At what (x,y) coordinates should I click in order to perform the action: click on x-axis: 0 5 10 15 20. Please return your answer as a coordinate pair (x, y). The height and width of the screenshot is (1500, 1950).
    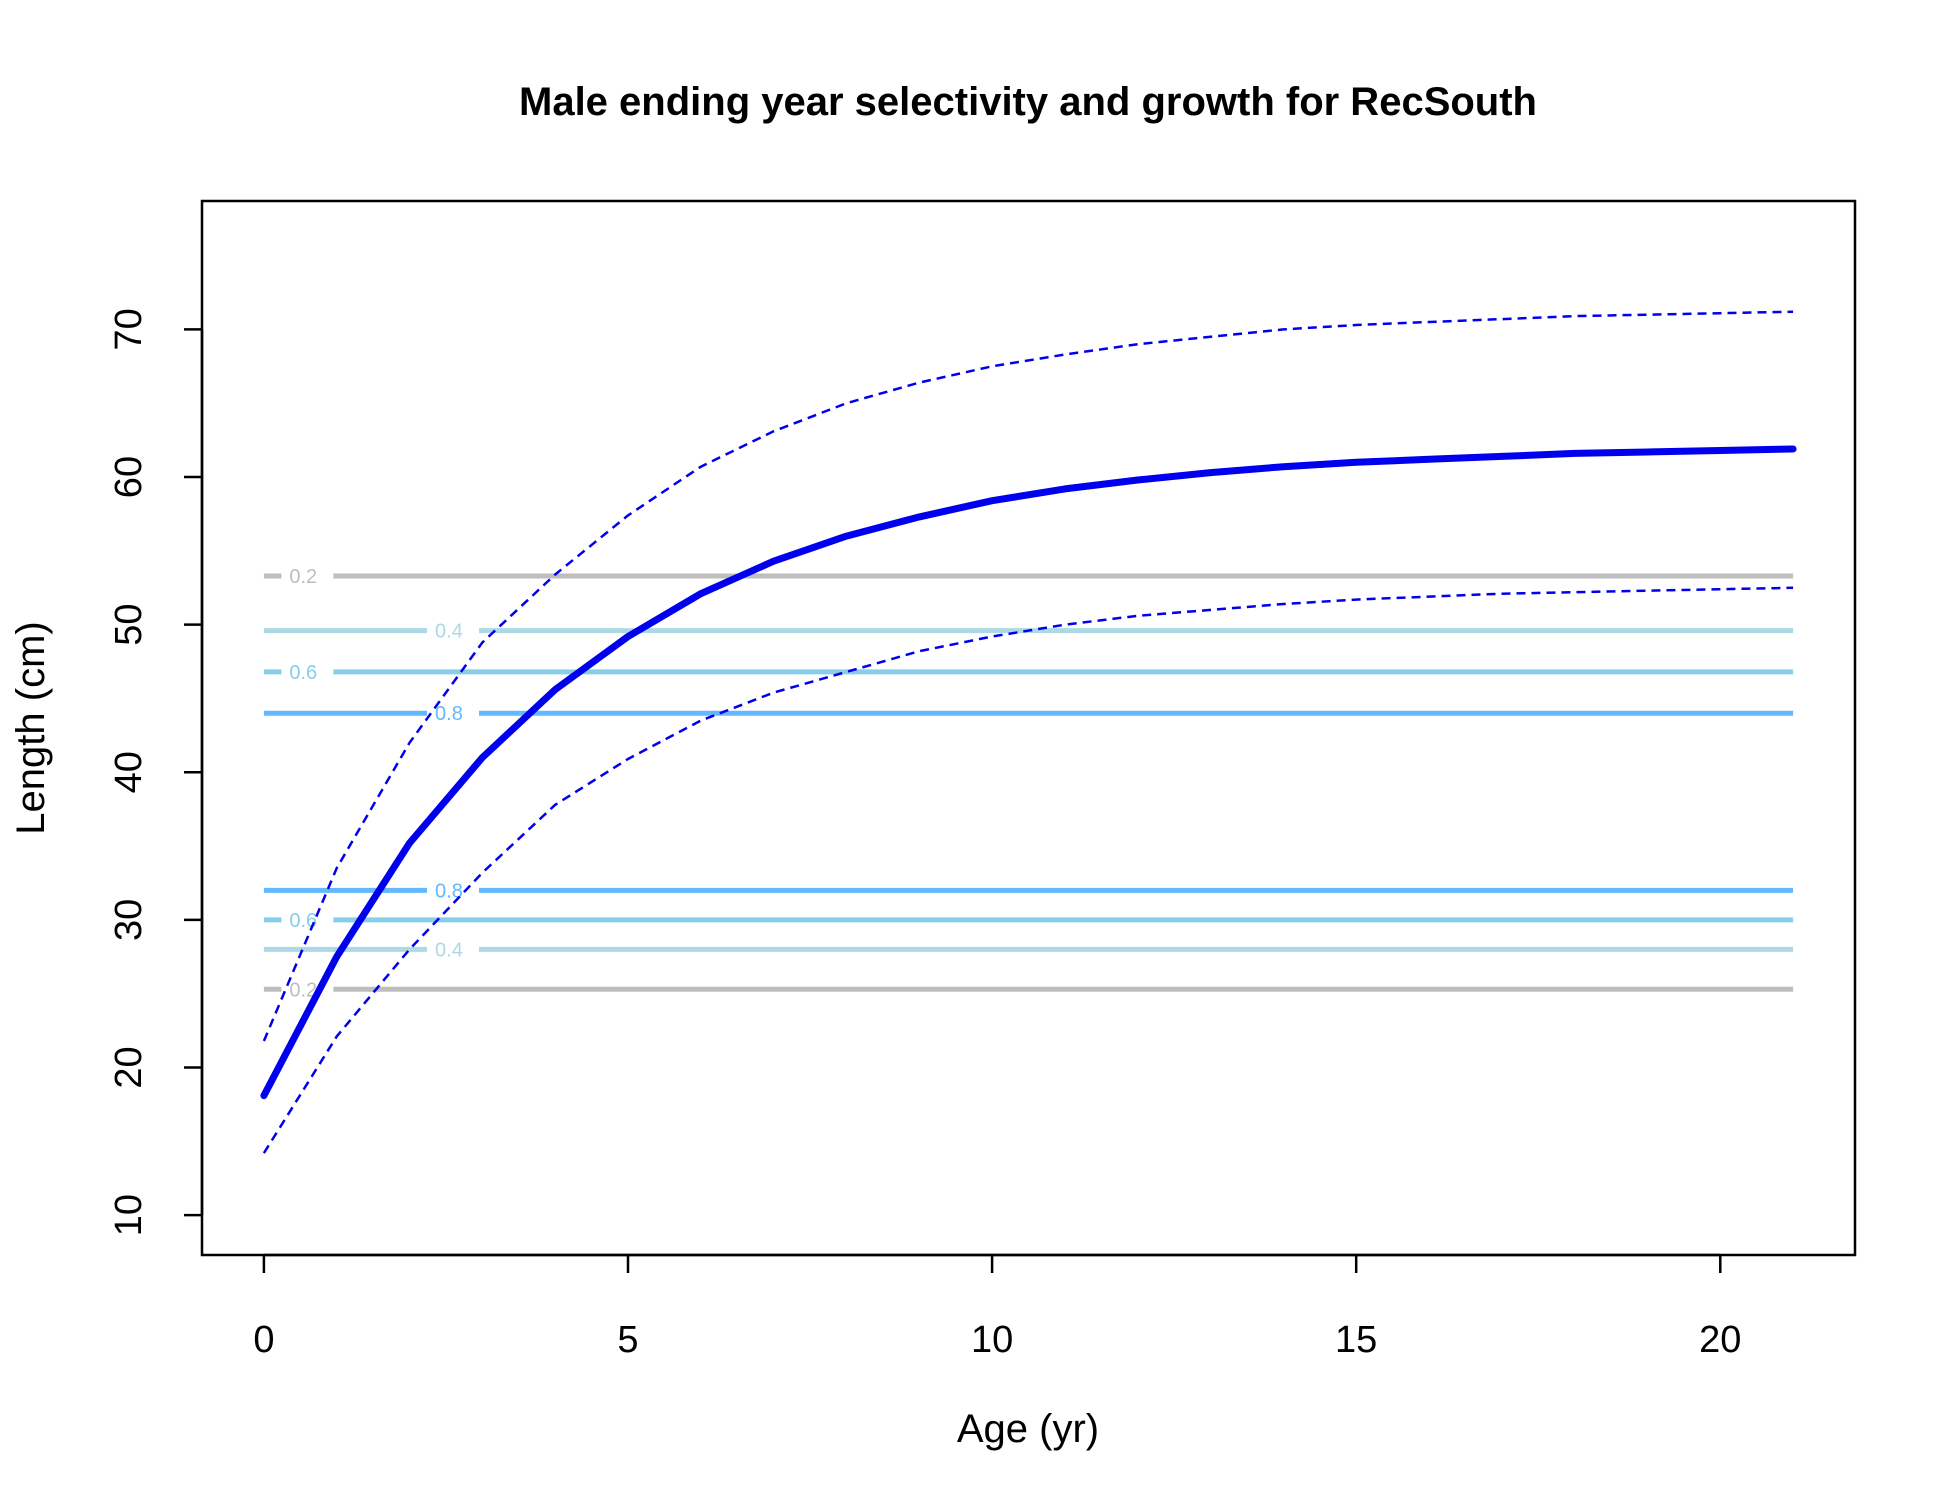
    Looking at the image, I should click on (997, 1307).